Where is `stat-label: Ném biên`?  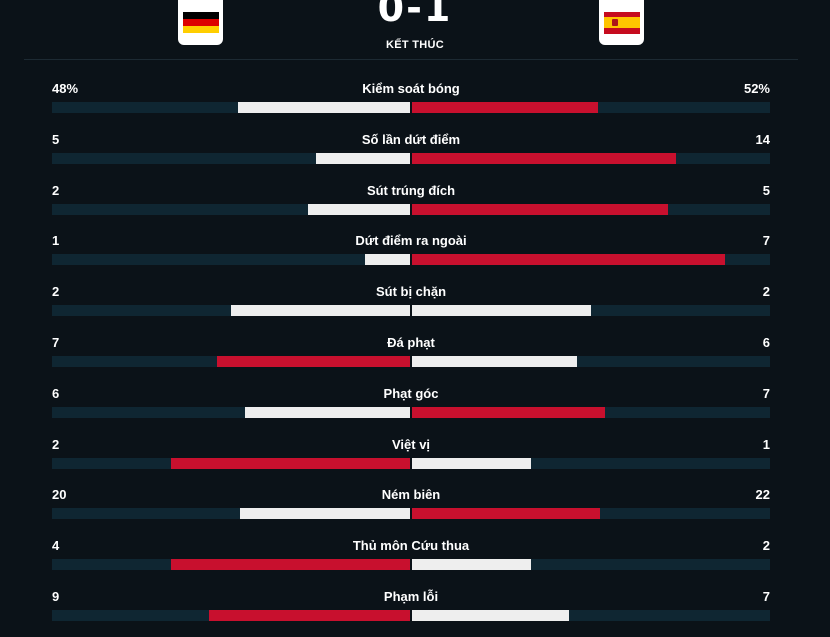
stat-label: Ném biên is located at coordinates (411, 495).